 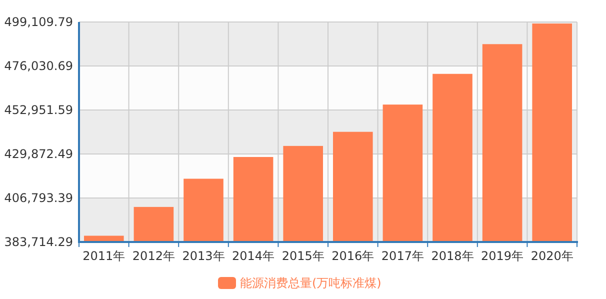 What do you see at coordinates (38, 22) in the screenshot?
I see `y-tick-label: 499,109.79` at bounding box center [38, 22].